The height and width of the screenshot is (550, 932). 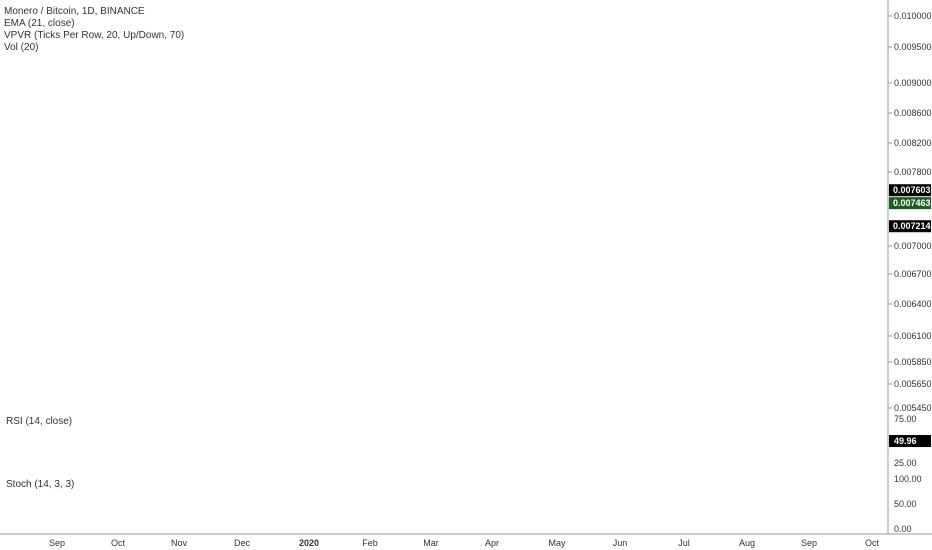 What do you see at coordinates (94, 35) in the screenshot?
I see `legend-vpvr: VPVR (Ticks Per Row, 20, Up/Down, 70)` at bounding box center [94, 35].